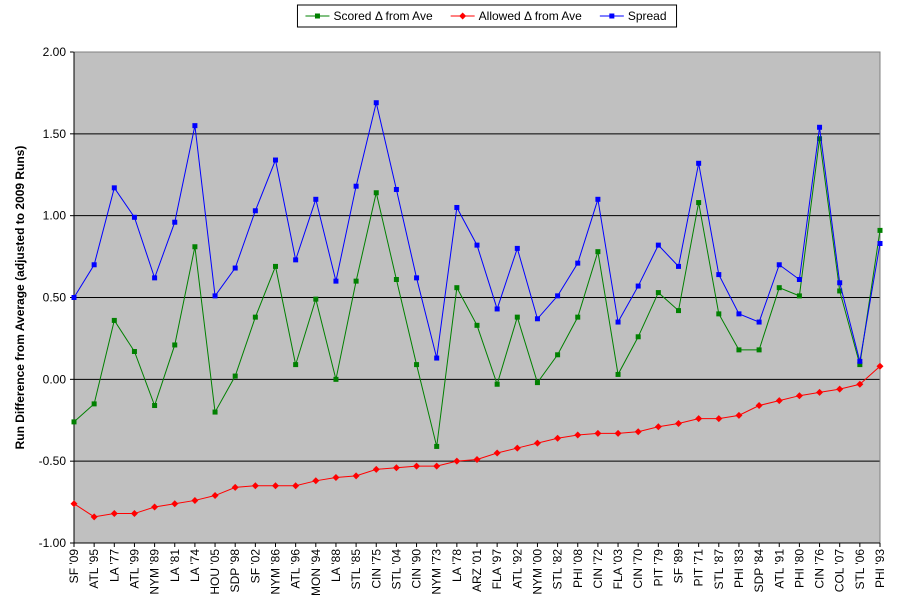 Image resolution: width=901 pixels, height=613 pixels. I want to click on x-tick-label: LA '81, so click(175, 565).